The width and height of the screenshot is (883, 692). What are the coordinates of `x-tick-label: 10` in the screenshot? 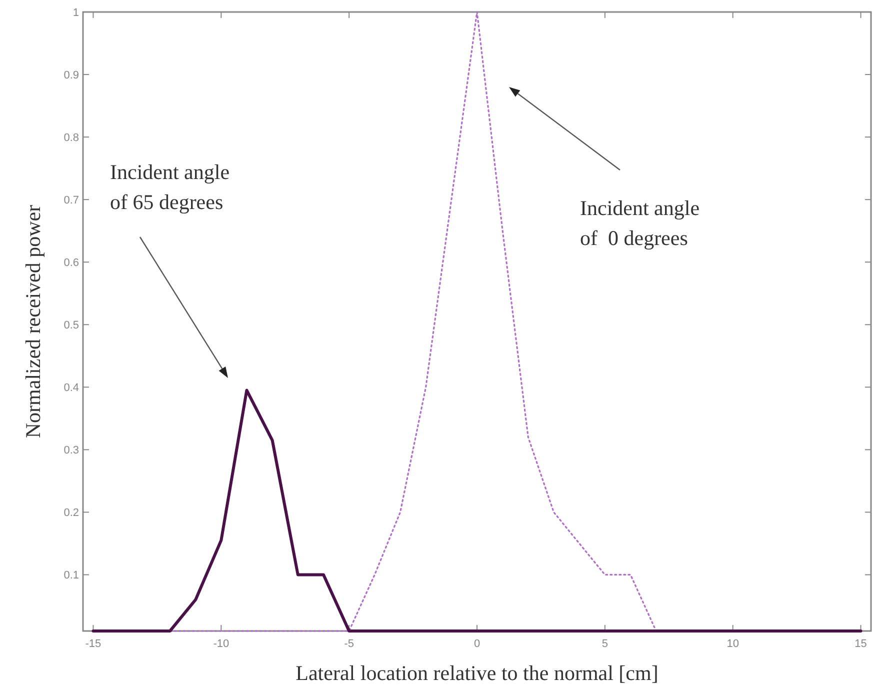 It's located at (732, 644).